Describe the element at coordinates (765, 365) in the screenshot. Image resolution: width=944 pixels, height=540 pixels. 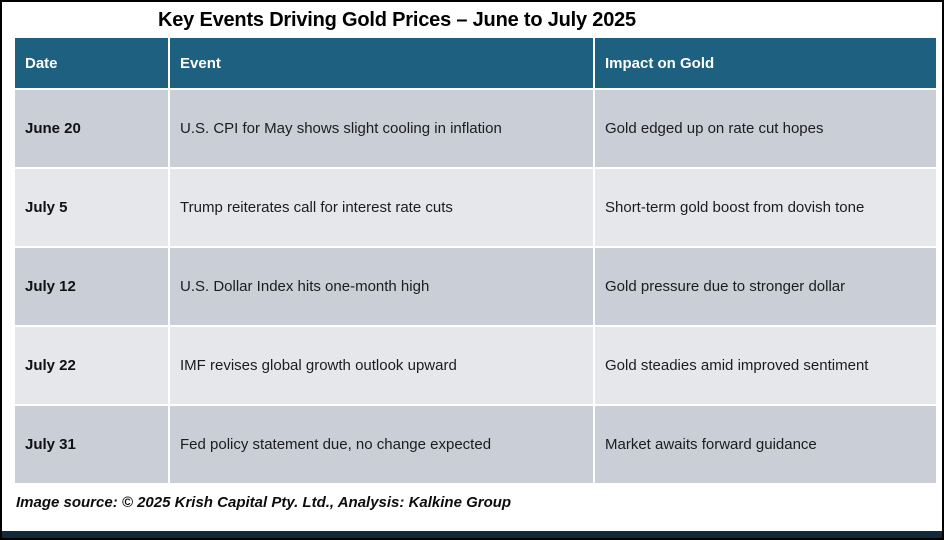
I see `impact-cell: Gold steadies amid improved sentiment` at that location.